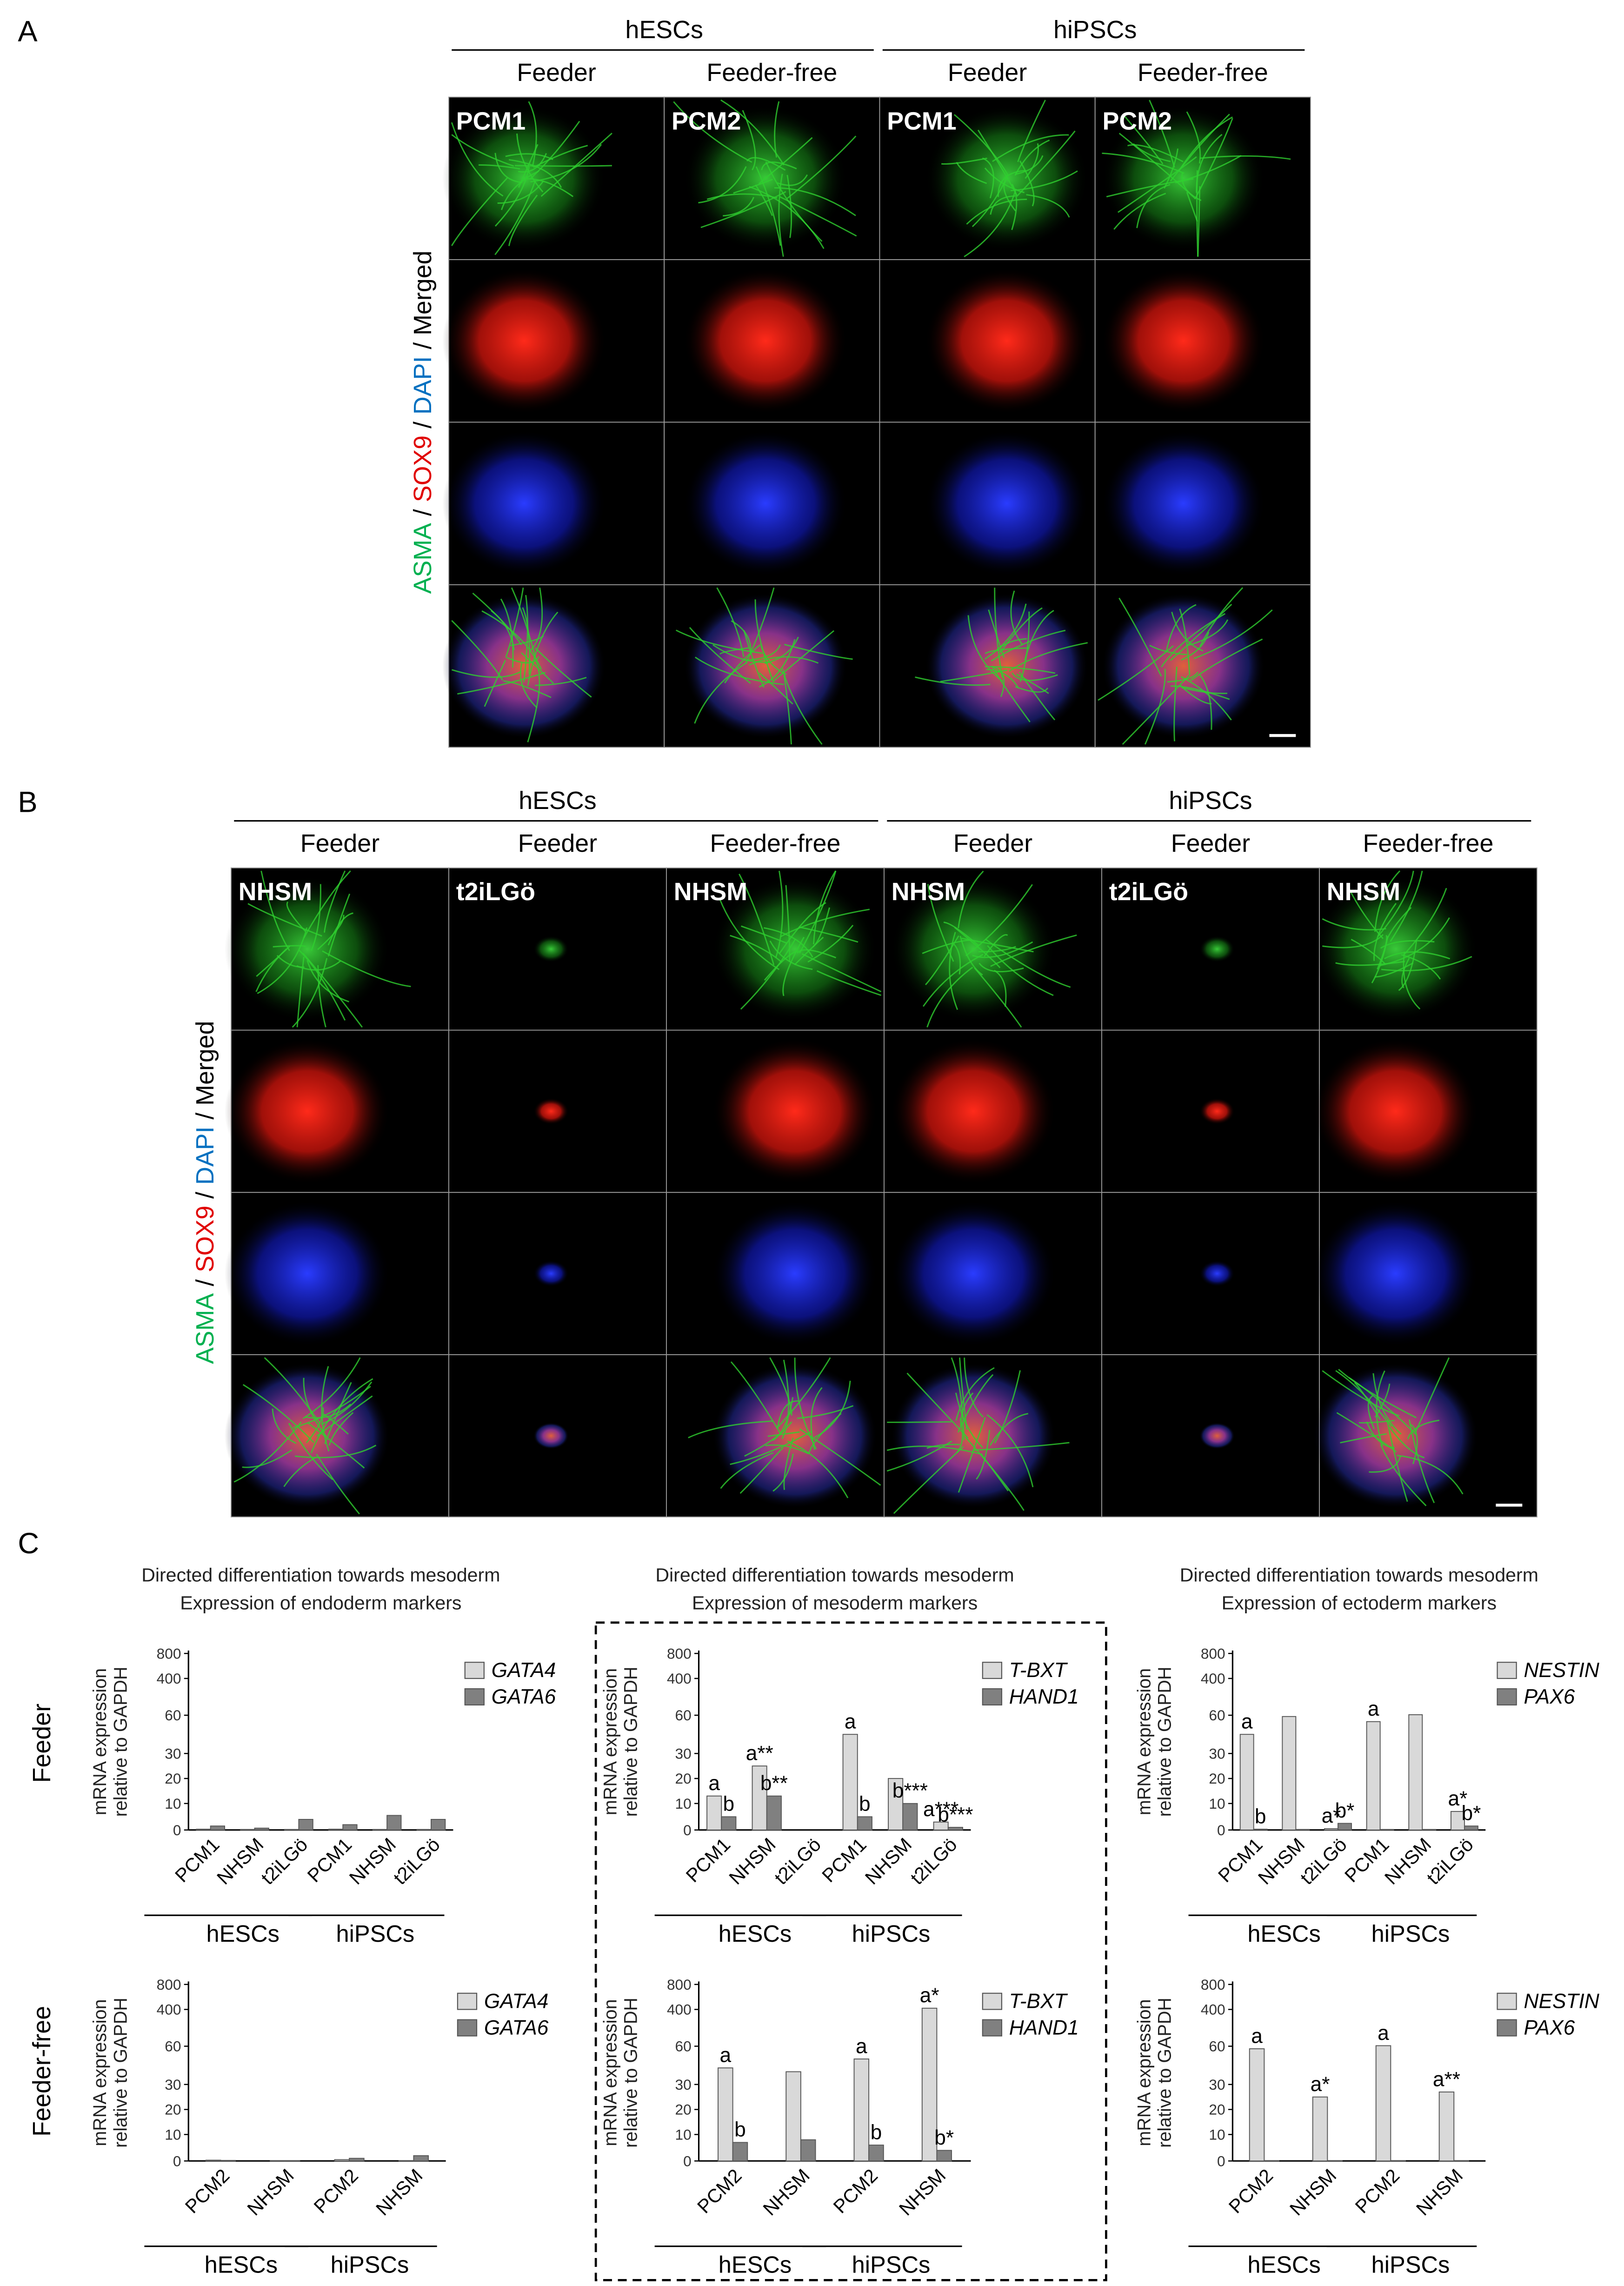 Image resolution: width=1624 pixels, height=2286 pixels. I want to click on y-tick-label: 0, so click(177, 2161).